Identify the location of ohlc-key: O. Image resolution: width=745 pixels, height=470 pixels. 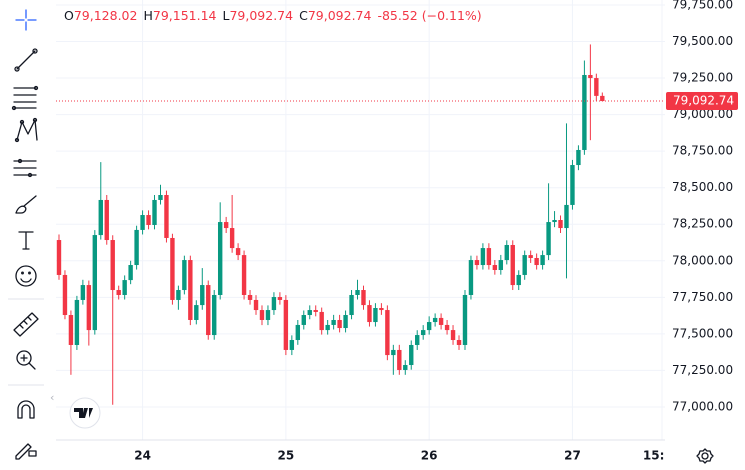
(69, 15).